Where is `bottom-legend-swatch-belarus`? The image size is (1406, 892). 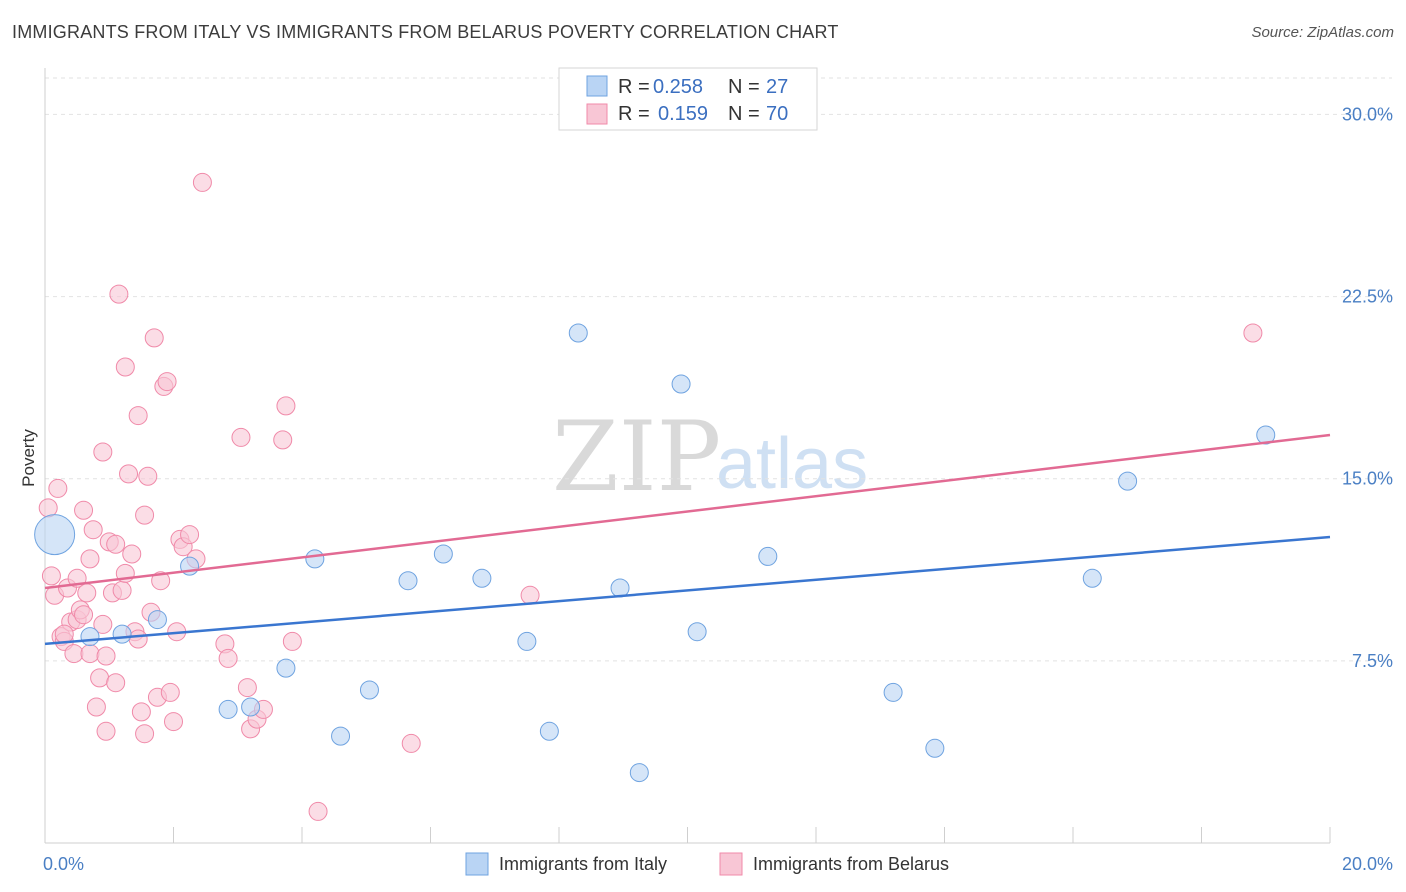 bottom-legend-swatch-belarus is located at coordinates (731, 864).